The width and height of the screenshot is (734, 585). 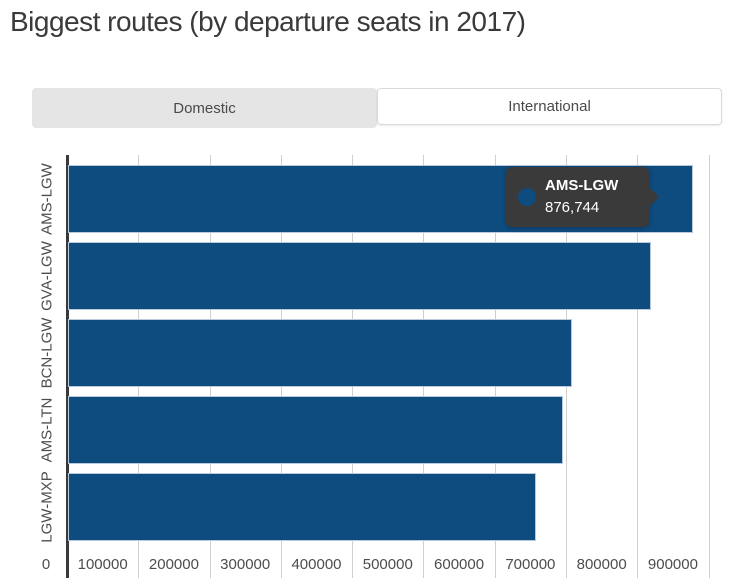 I want to click on tooltip-label: AMS-LGW, so click(x=582, y=186).